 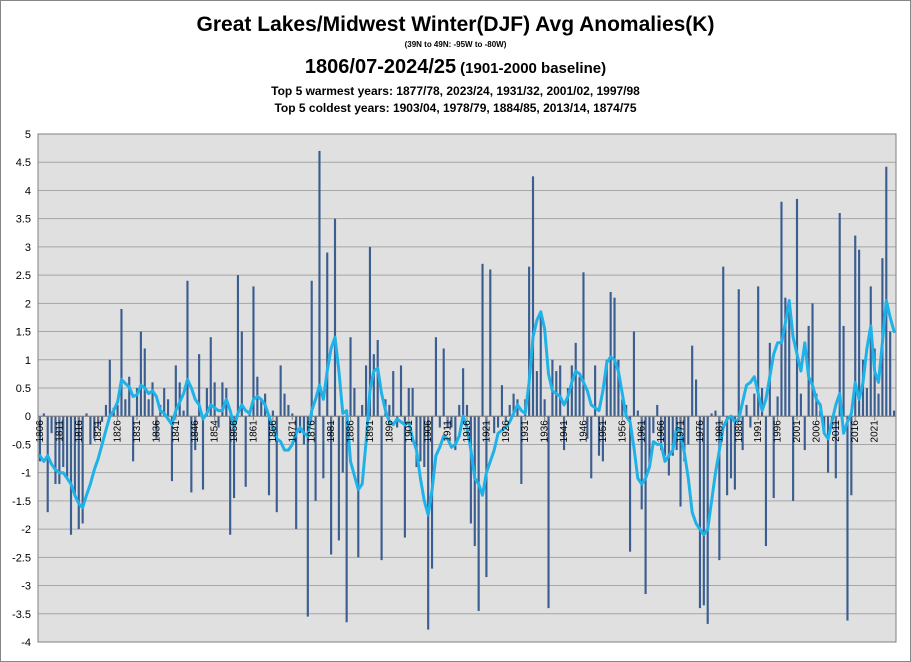 What do you see at coordinates (370, 431) in the screenshot?
I see `x-tick-label: 1891` at bounding box center [370, 431].